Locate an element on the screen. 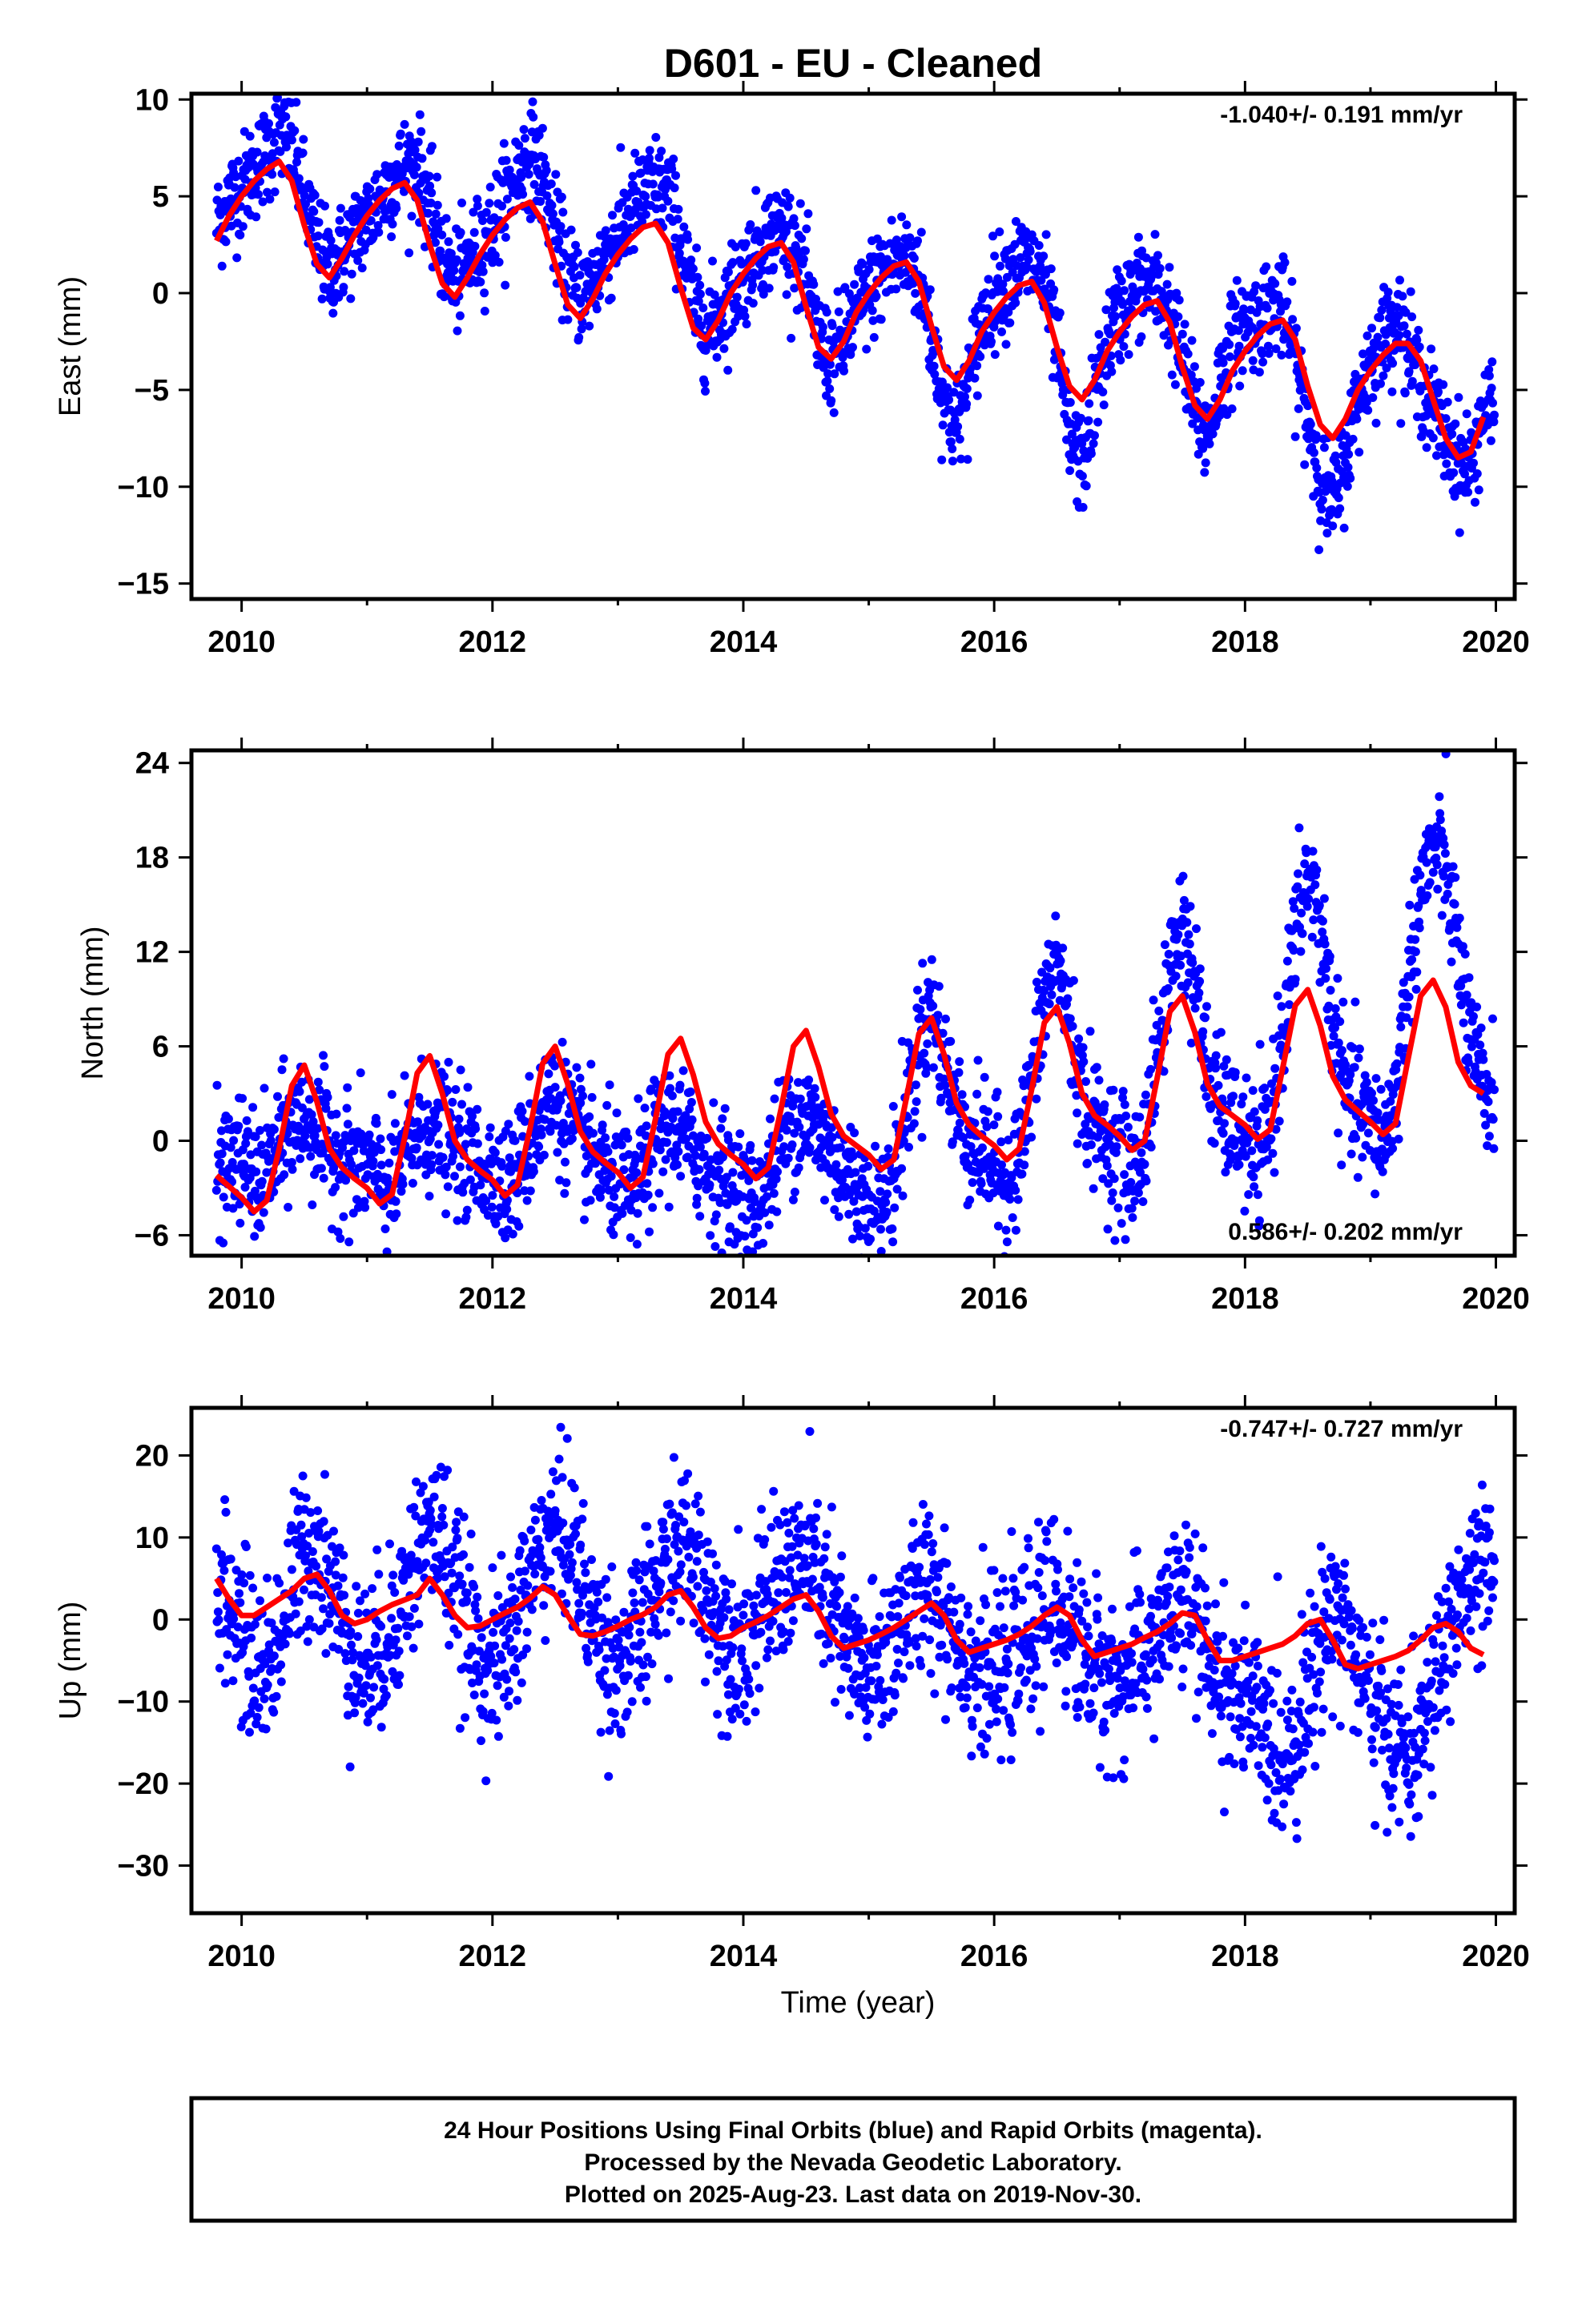 The width and height of the screenshot is (1590, 2324). y-tick-label: −10 is located at coordinates (143, 488).